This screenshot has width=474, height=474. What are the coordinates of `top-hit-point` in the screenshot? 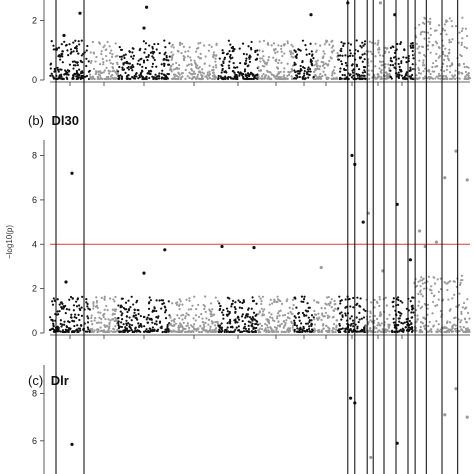 It's located at (144, 28).